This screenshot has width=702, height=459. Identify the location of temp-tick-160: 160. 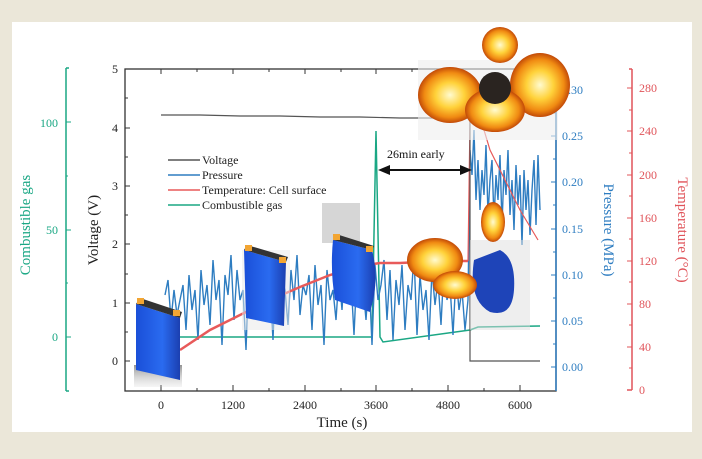
(648, 218).